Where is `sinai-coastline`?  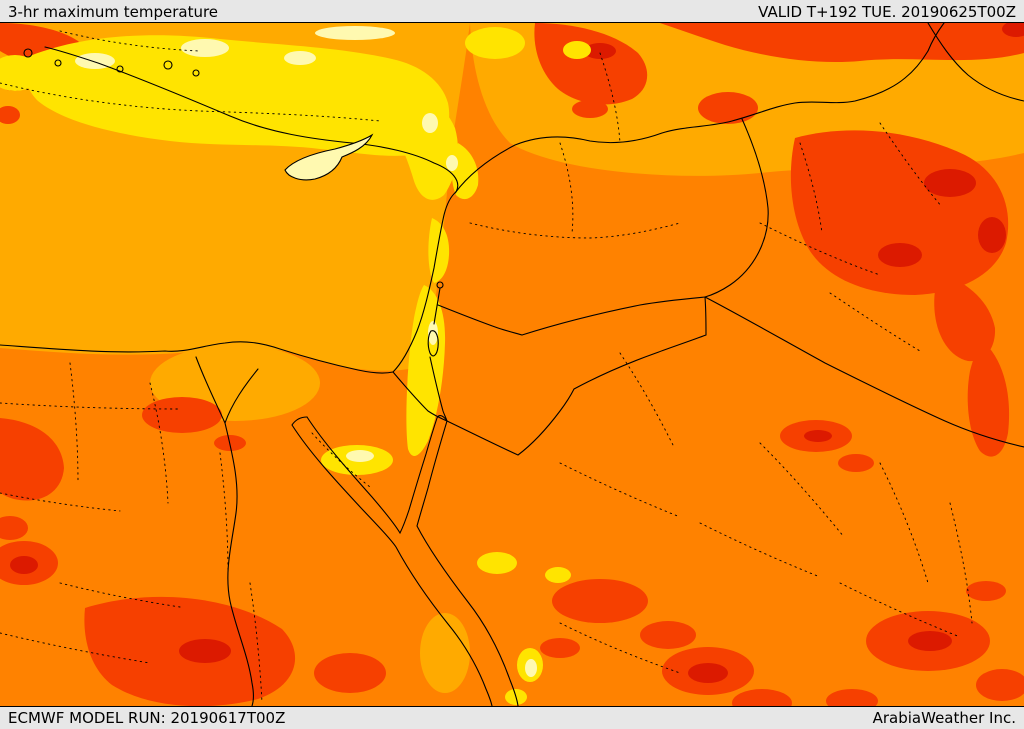 sinai-coastline is located at coordinates (372, 475).